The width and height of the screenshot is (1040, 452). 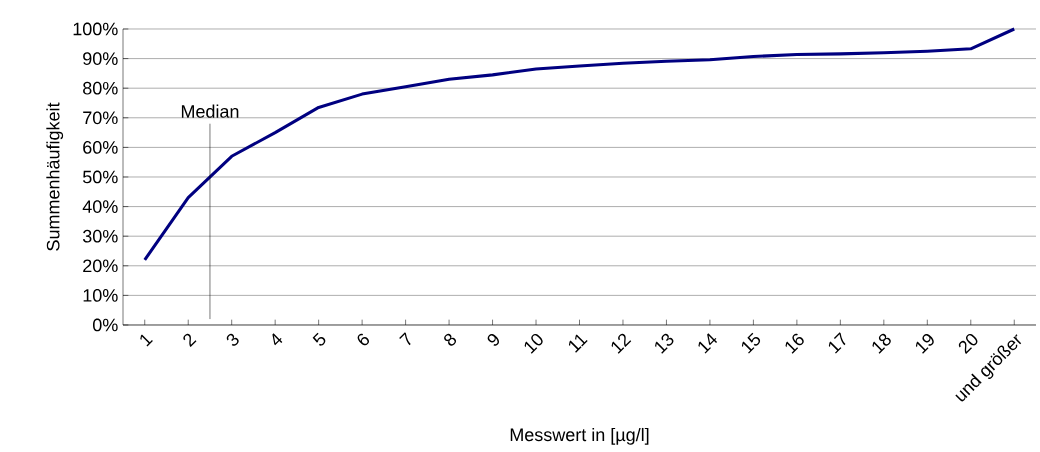 What do you see at coordinates (319, 339) in the screenshot?
I see `x-tick-label: 5` at bounding box center [319, 339].